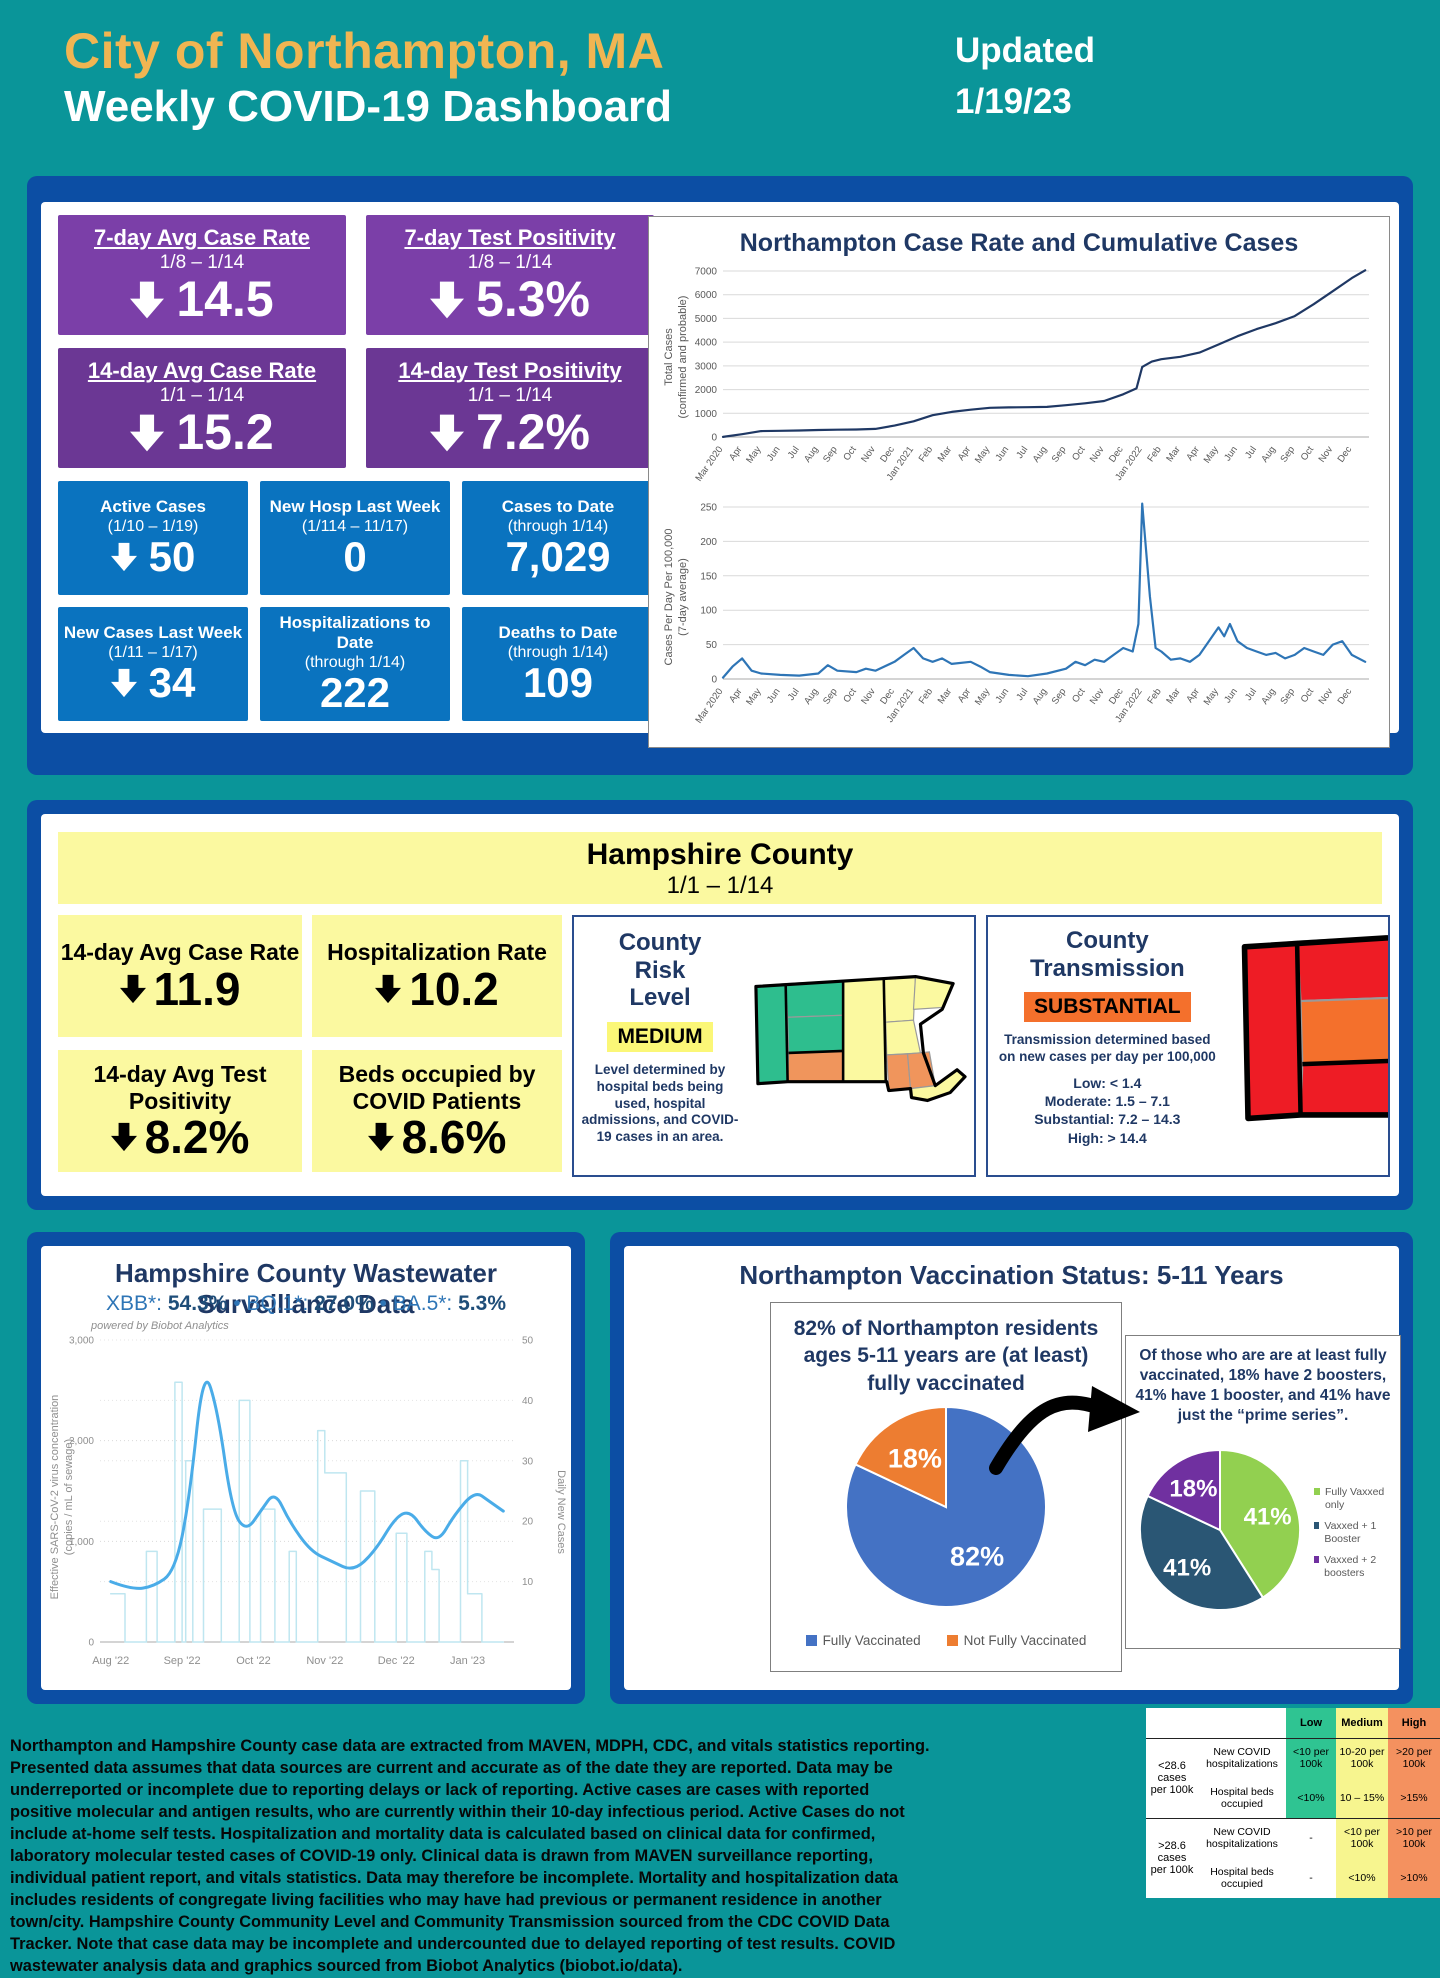  I want to click on svg-text: 5000, so click(706, 319).